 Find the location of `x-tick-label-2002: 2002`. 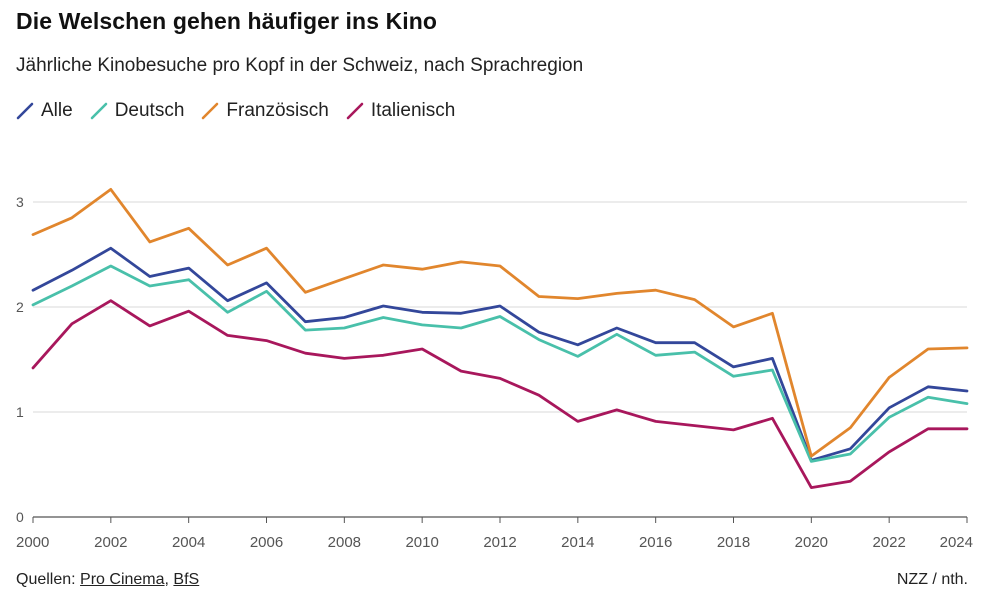

x-tick-label-2002: 2002 is located at coordinates (110, 542).